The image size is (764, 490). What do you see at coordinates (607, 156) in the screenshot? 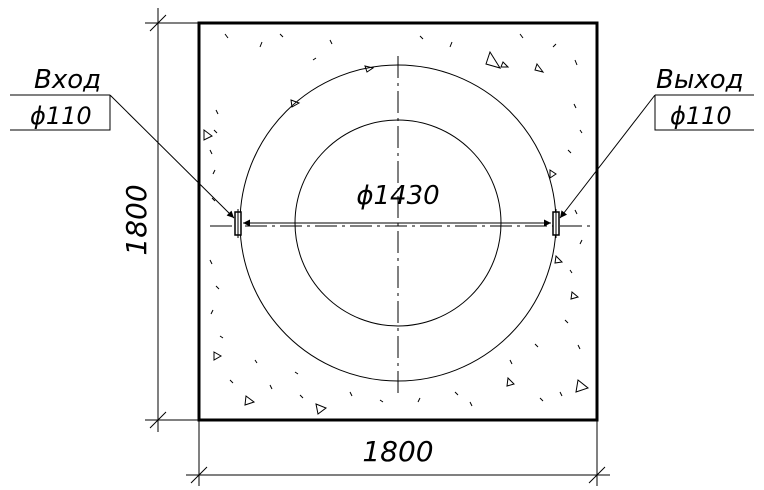
I see `outlet-leader-line` at bounding box center [607, 156].